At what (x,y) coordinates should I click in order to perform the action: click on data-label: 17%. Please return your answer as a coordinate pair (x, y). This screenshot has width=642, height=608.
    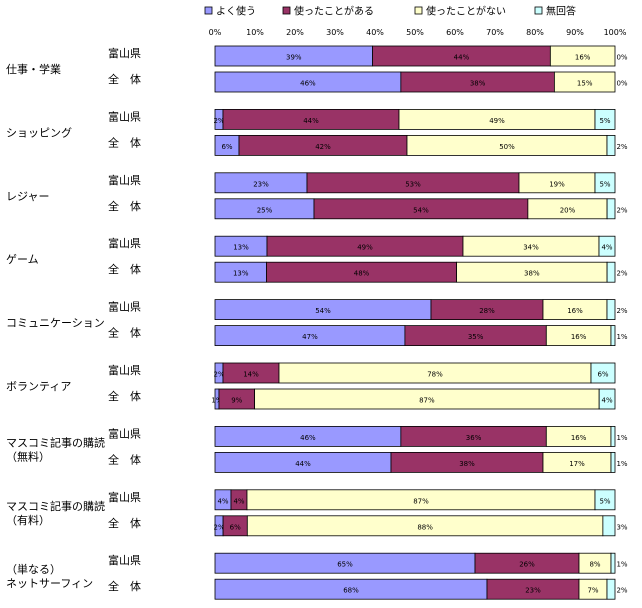
    Looking at the image, I should click on (577, 464).